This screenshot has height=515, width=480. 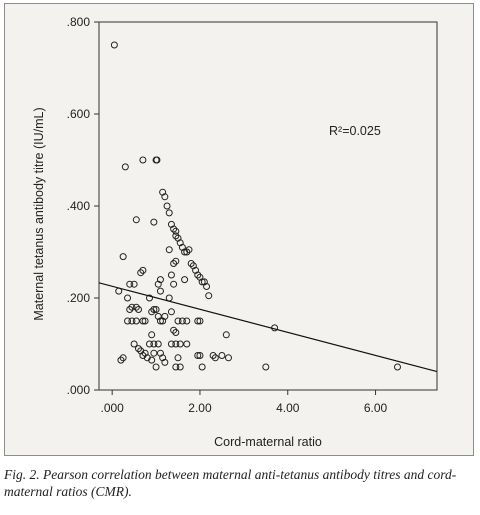 What do you see at coordinates (244, 402) in the screenshot?
I see `x-axis-ticks: .000 2.00 4.00 6.00` at bounding box center [244, 402].